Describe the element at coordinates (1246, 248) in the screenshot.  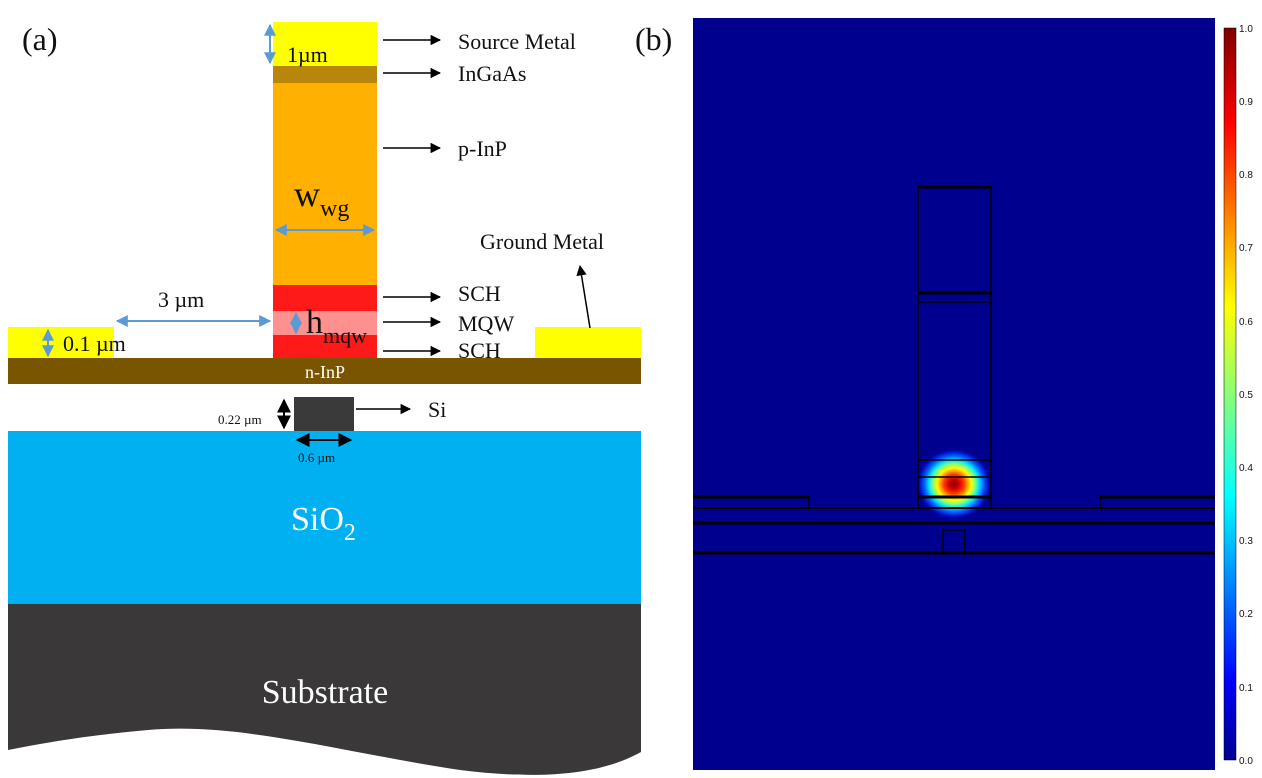
I see `colorbar-tick: 0.7` at that location.